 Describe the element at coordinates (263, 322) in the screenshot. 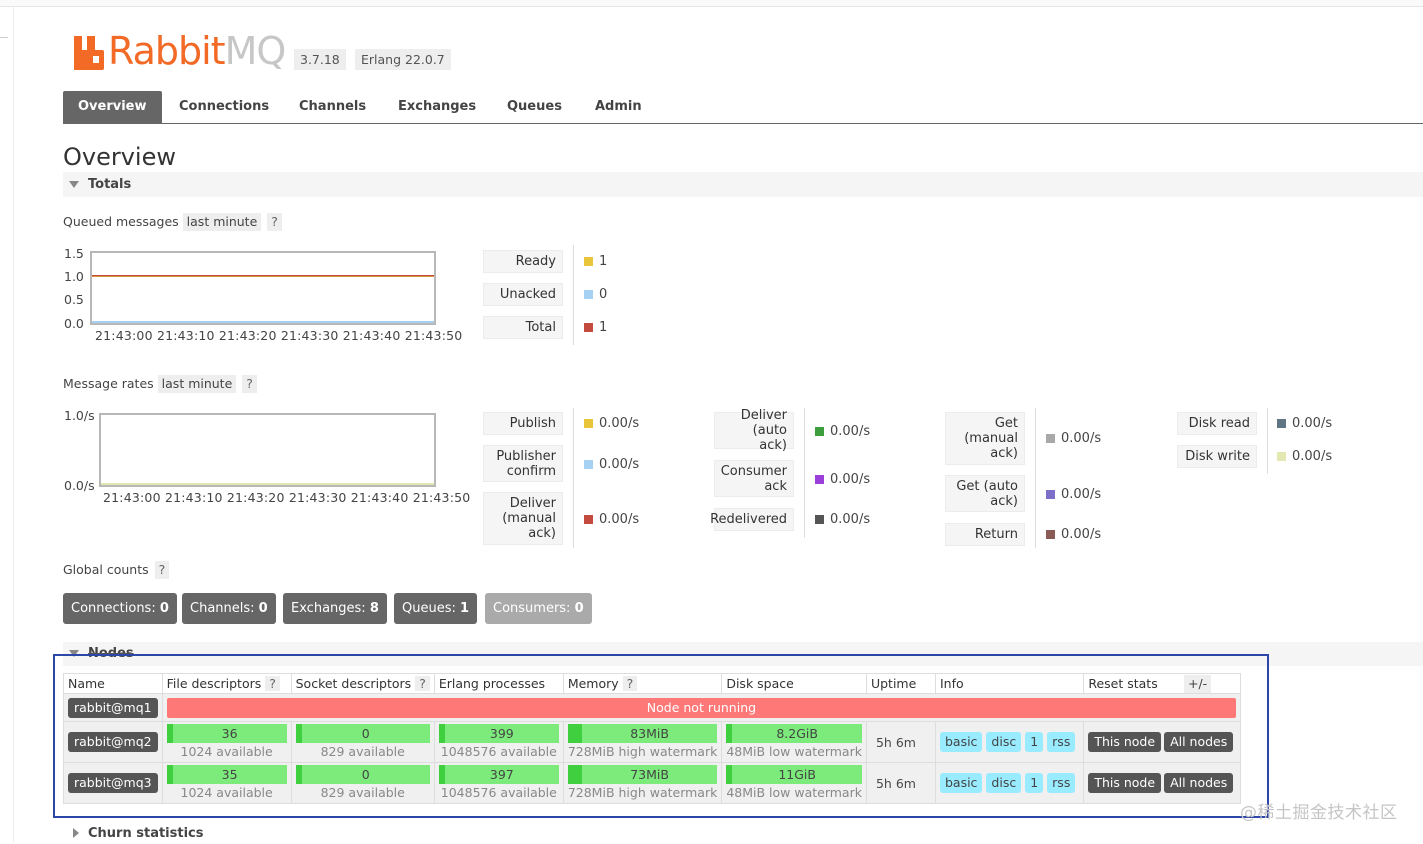

I see `unacked-series-line` at that location.